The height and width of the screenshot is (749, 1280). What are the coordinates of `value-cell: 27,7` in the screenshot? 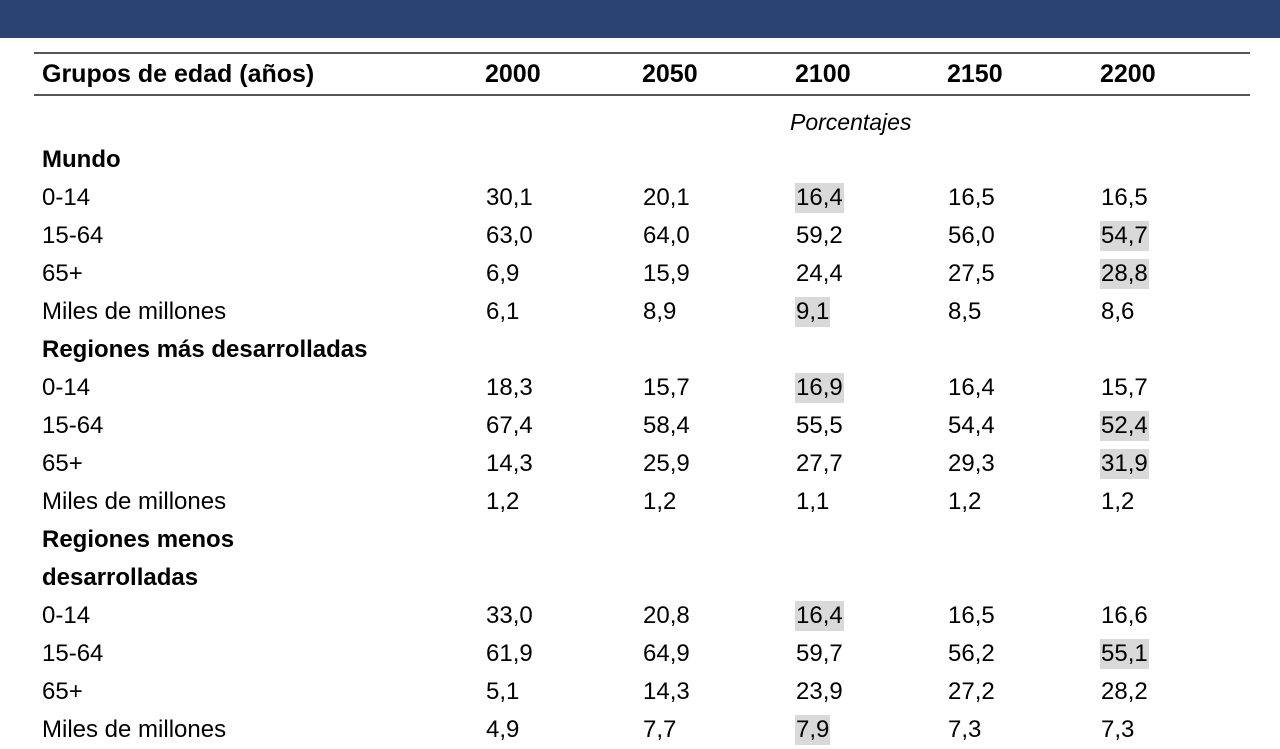 It's located at (819, 464).